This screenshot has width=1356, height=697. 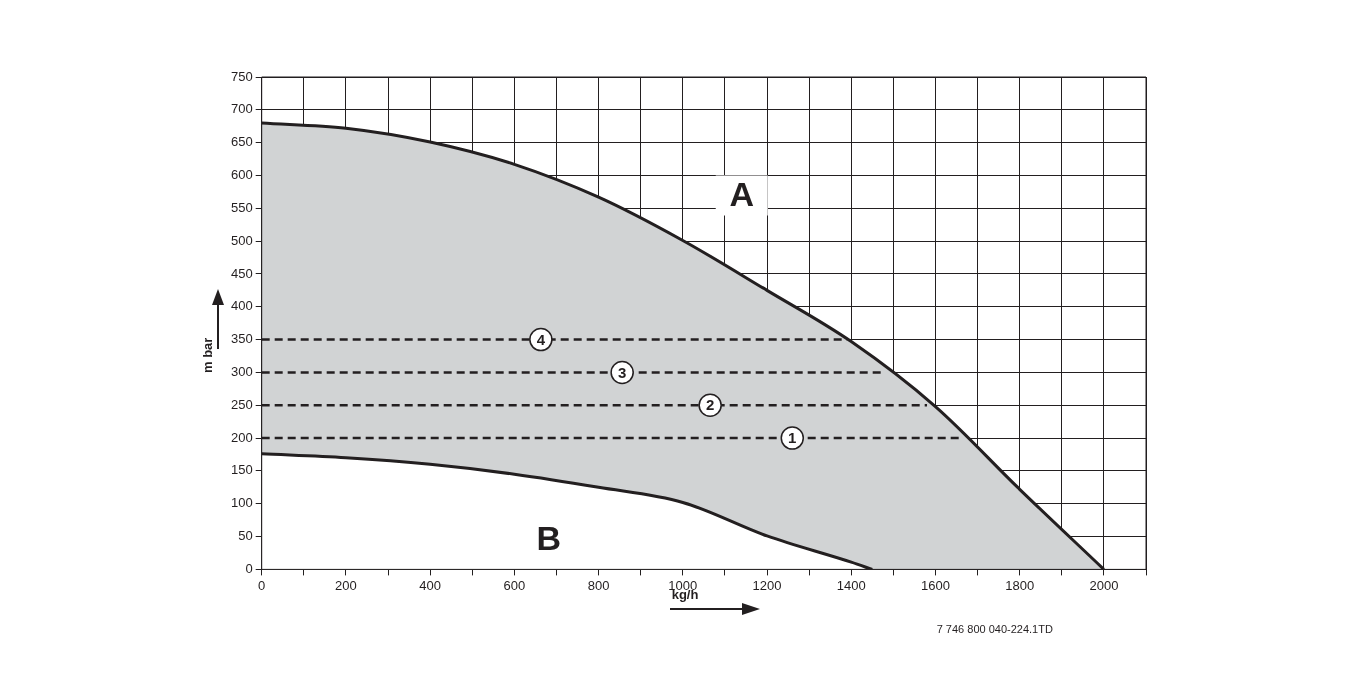 I want to click on x-tick-label: 200, so click(x=346, y=585).